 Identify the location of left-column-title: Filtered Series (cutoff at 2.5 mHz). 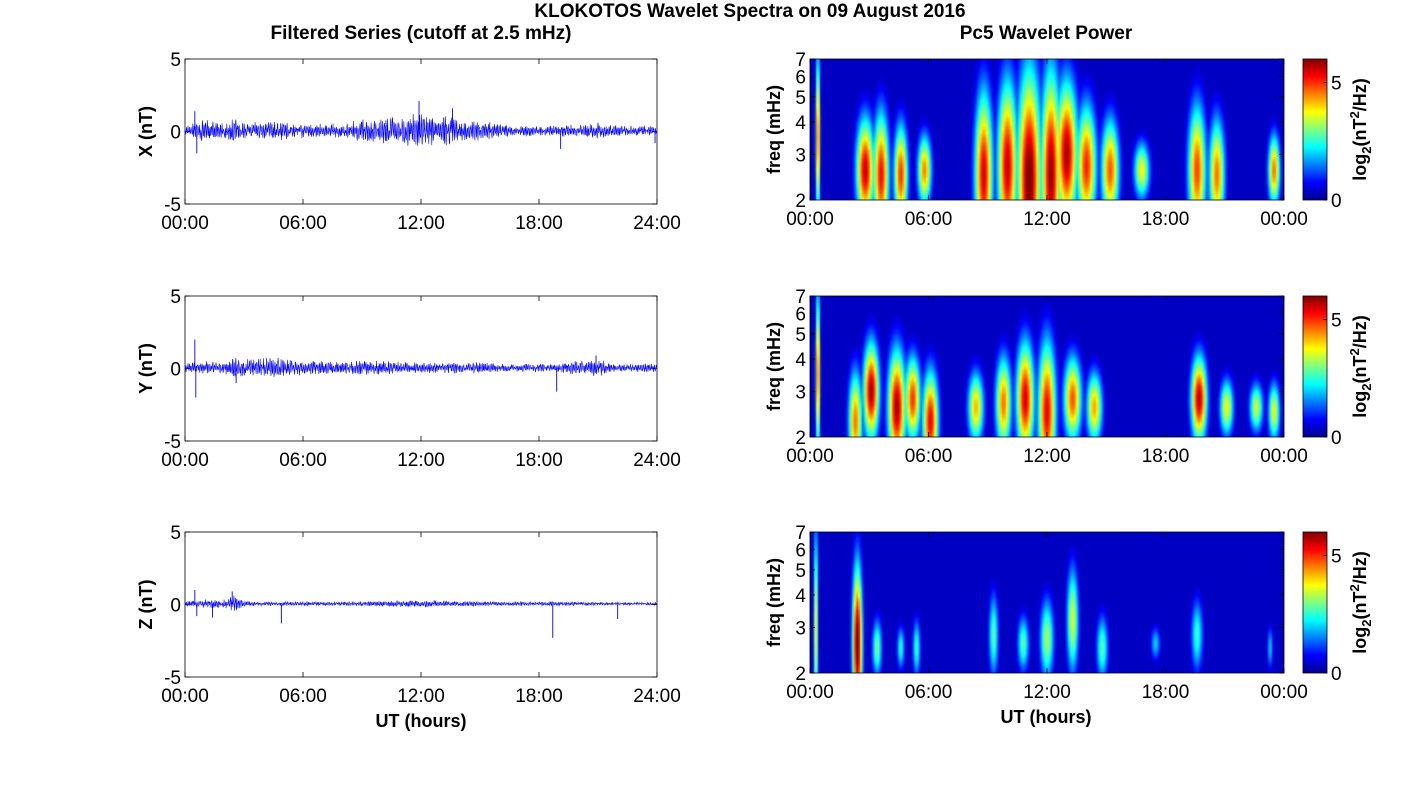
(421, 33).